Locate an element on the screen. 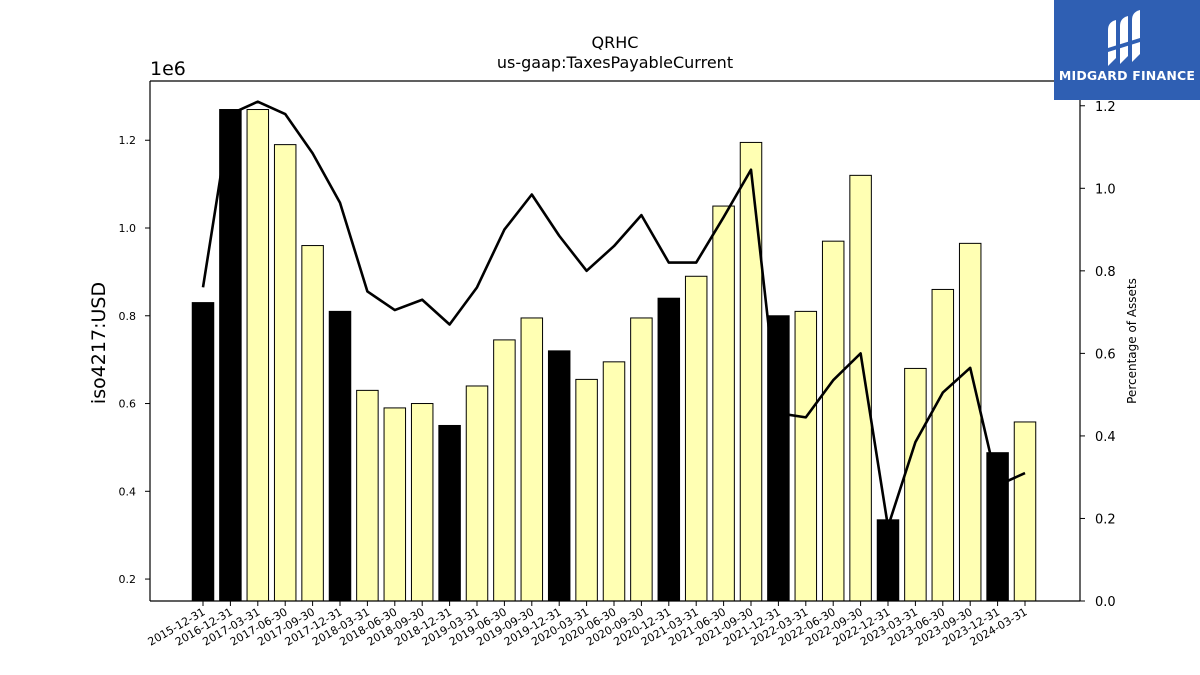 This screenshot has height=675, width=1200. chart-title: QRHC is located at coordinates (615, 42).